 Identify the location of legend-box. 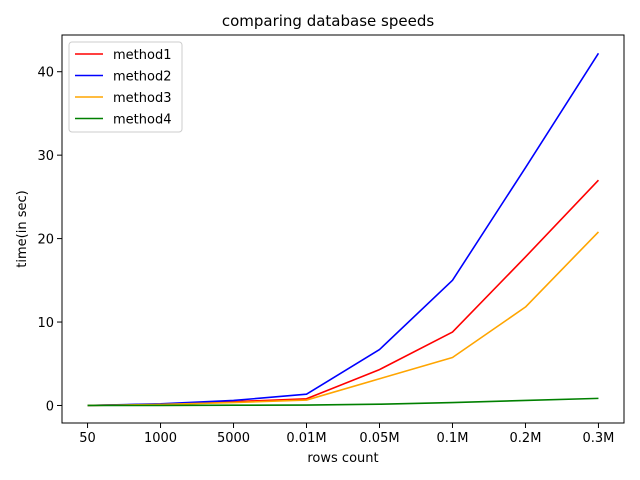
(125, 87).